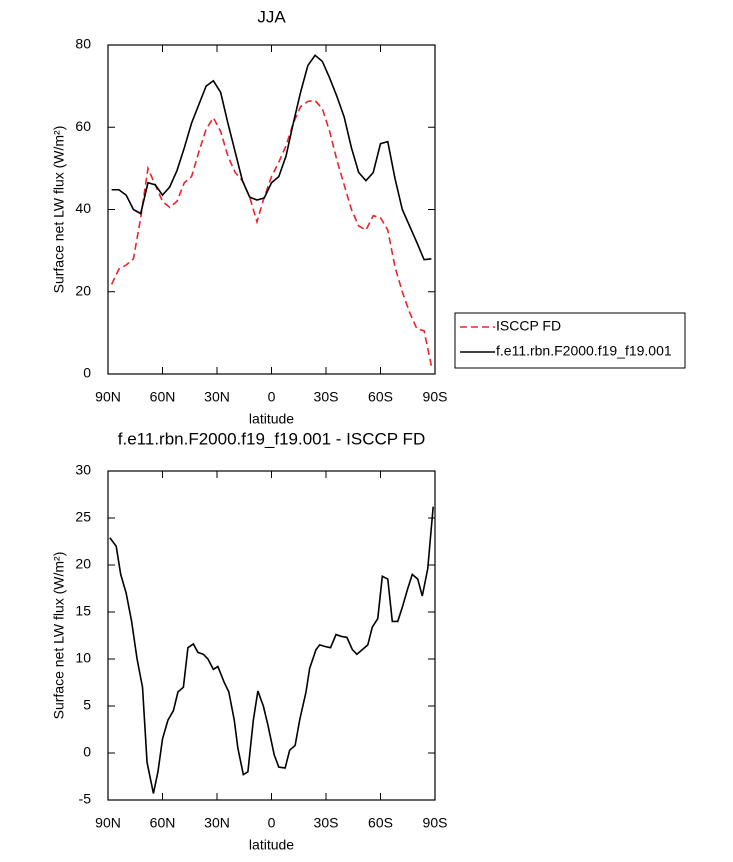  What do you see at coordinates (271, 16) in the screenshot?
I see `chart-title: JJA` at bounding box center [271, 16].